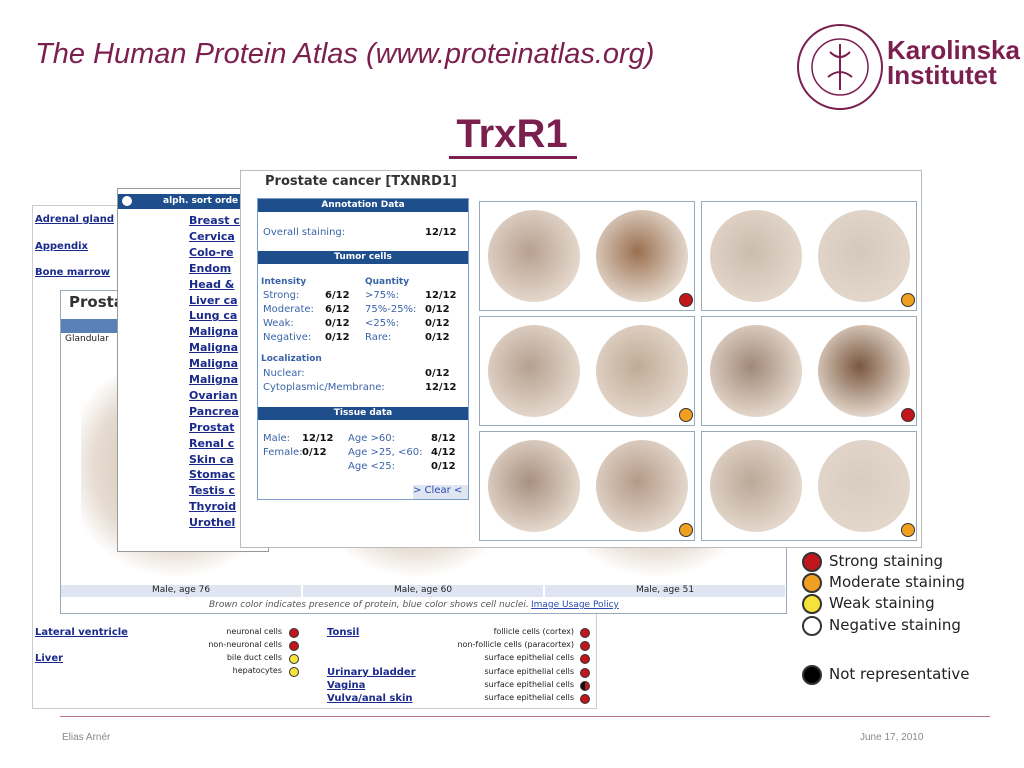 This screenshot has width=1024, height=768. I want to click on cancer-link: Breast c, so click(214, 220).